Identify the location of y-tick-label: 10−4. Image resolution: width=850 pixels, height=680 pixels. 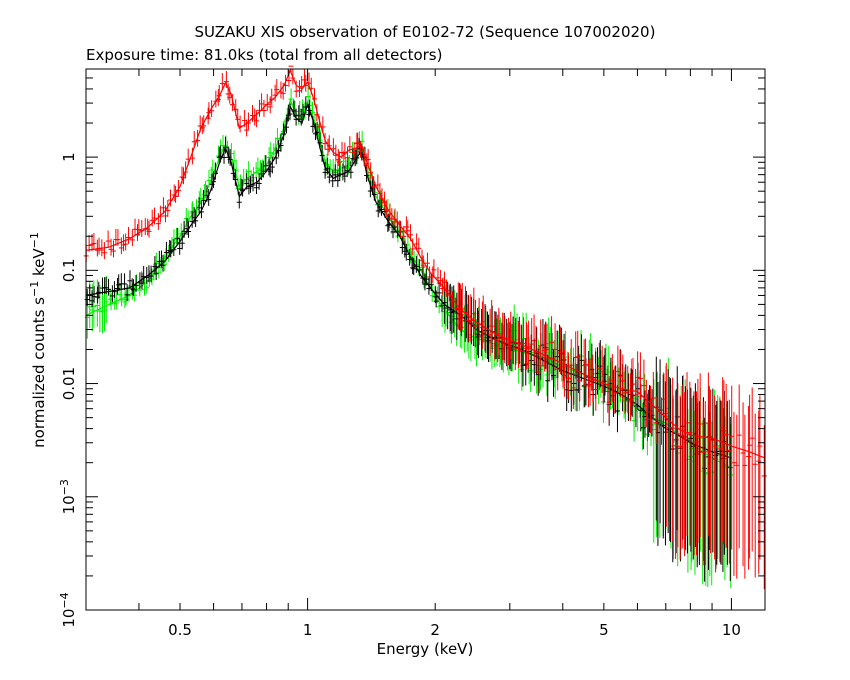
(68, 609).